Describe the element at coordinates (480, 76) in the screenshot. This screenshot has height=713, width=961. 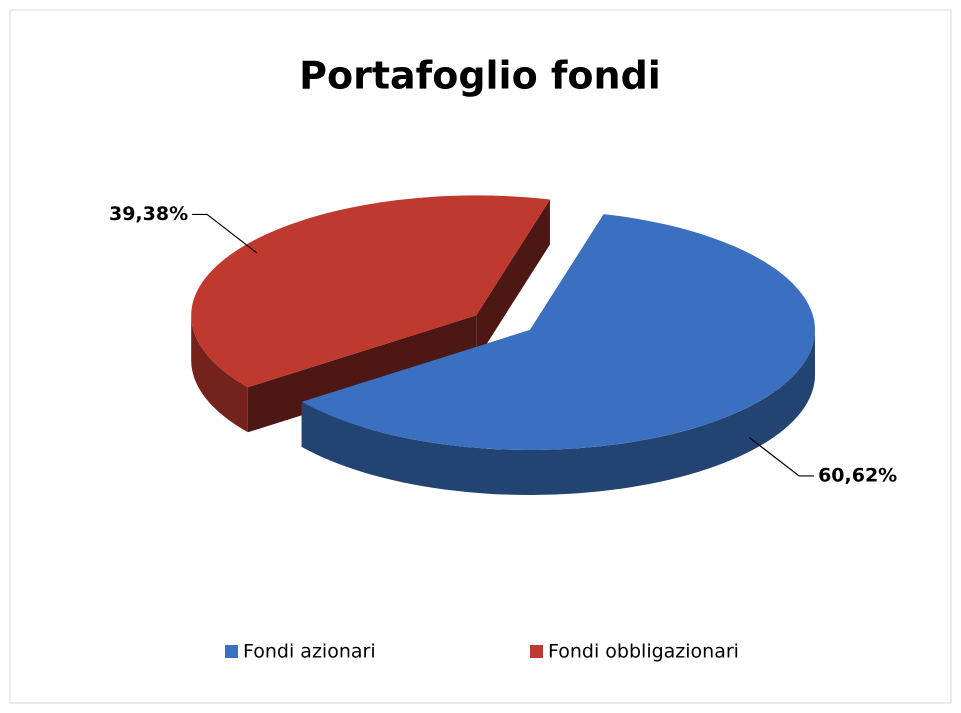
I see `chart-title: Portafoglio fondi` at that location.